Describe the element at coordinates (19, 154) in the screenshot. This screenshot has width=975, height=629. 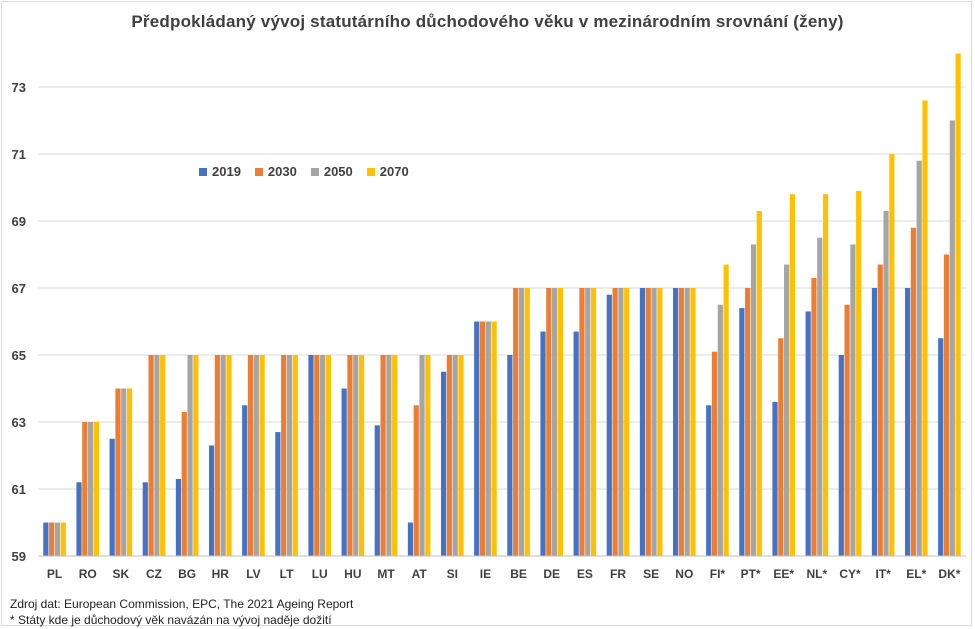
I see `y-tick-label: 71` at that location.